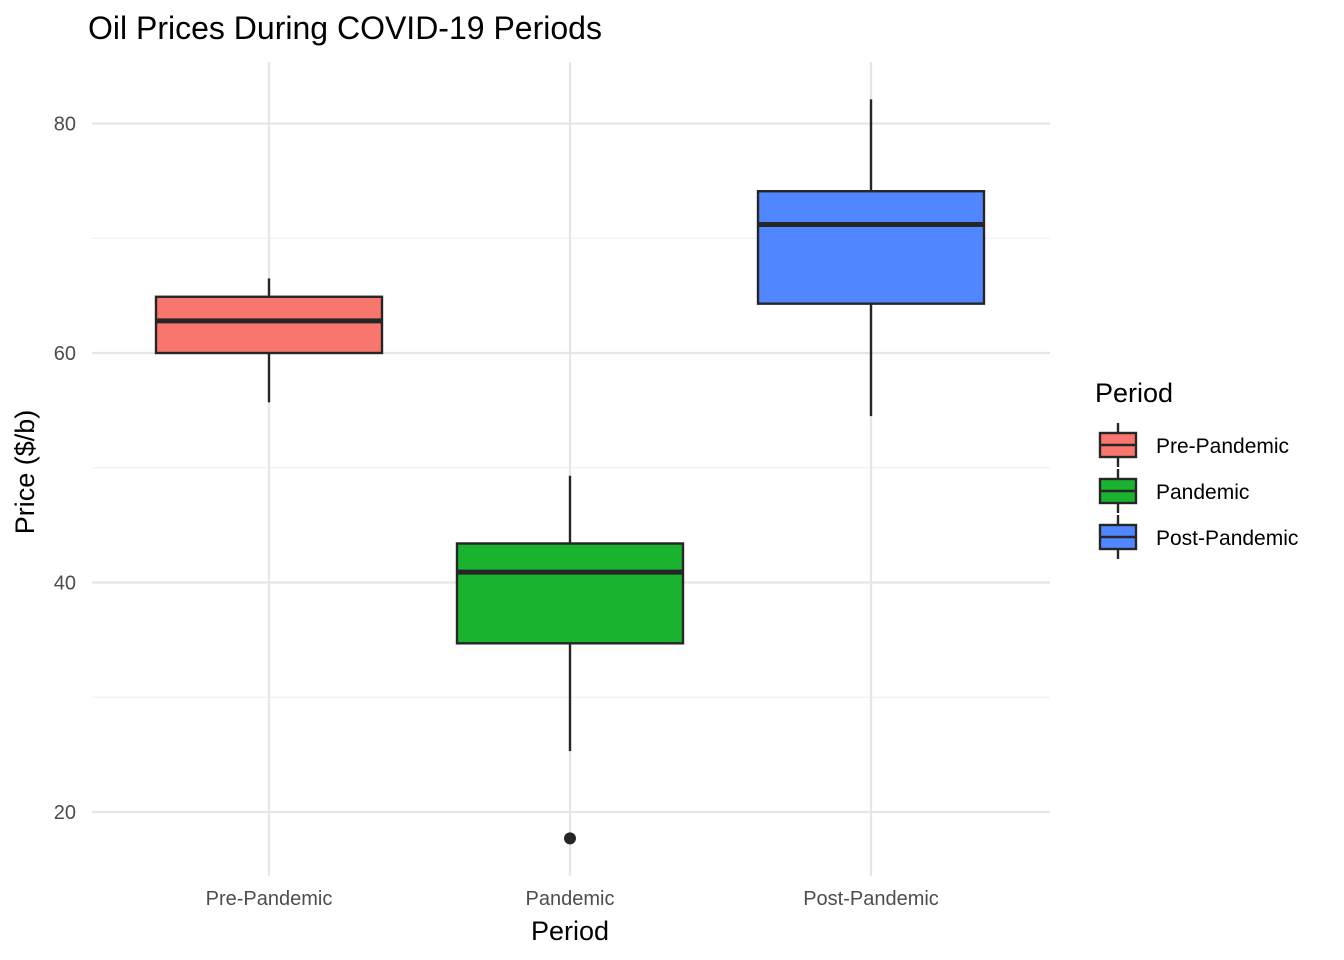 The image size is (1344, 960). I want to click on legend-item-2: Post-Pandemic, so click(1198, 537).